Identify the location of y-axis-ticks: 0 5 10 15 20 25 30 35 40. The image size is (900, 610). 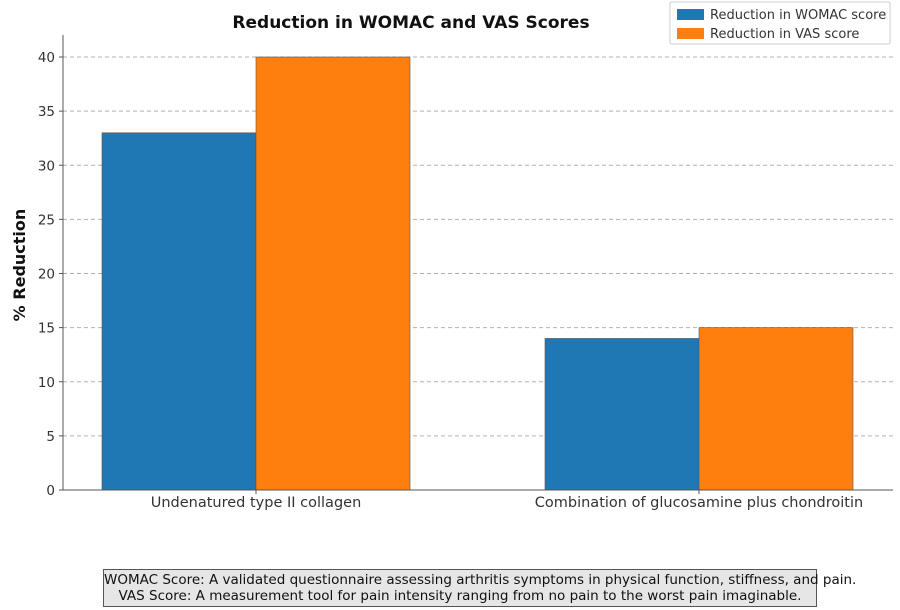
(50, 274).